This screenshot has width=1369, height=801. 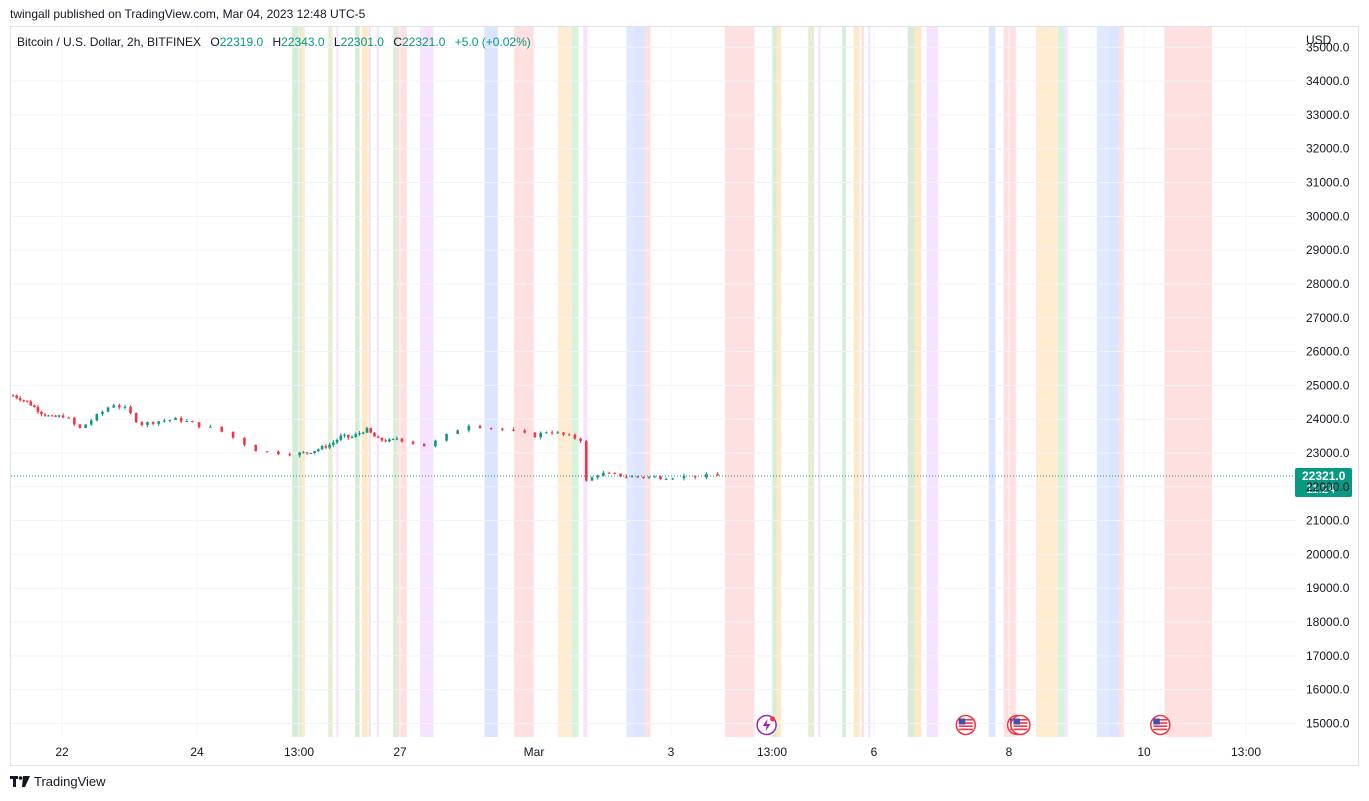 I want to click on lightning-event-icon, so click(x=766, y=725).